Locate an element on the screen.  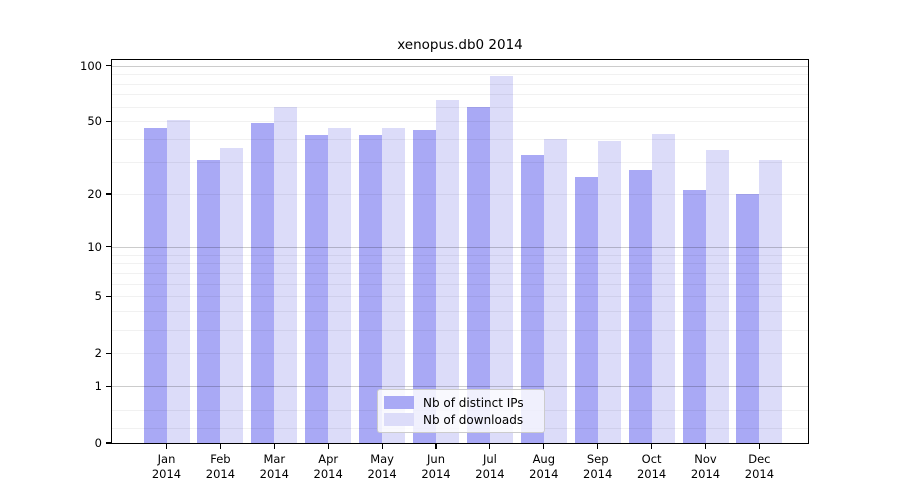
x-axis-tick-label: Mar 2014 is located at coordinates (274, 466).